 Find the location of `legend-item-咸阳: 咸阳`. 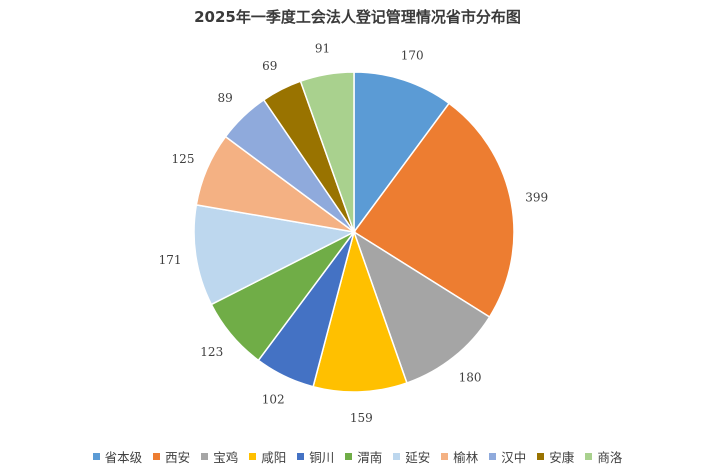

legend-item-咸阳: 咸阳 is located at coordinates (267, 456).